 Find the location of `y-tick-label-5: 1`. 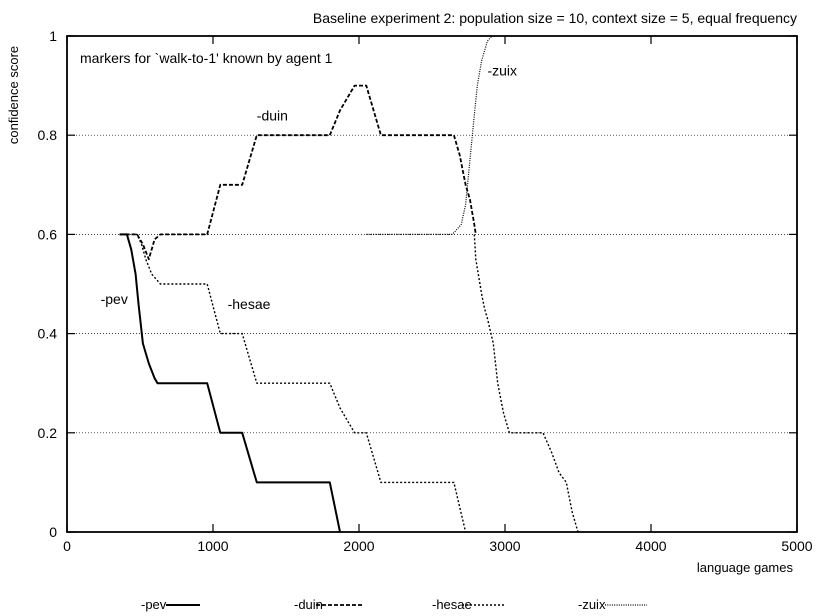

y-tick-label-5: 1 is located at coordinates (53, 36).